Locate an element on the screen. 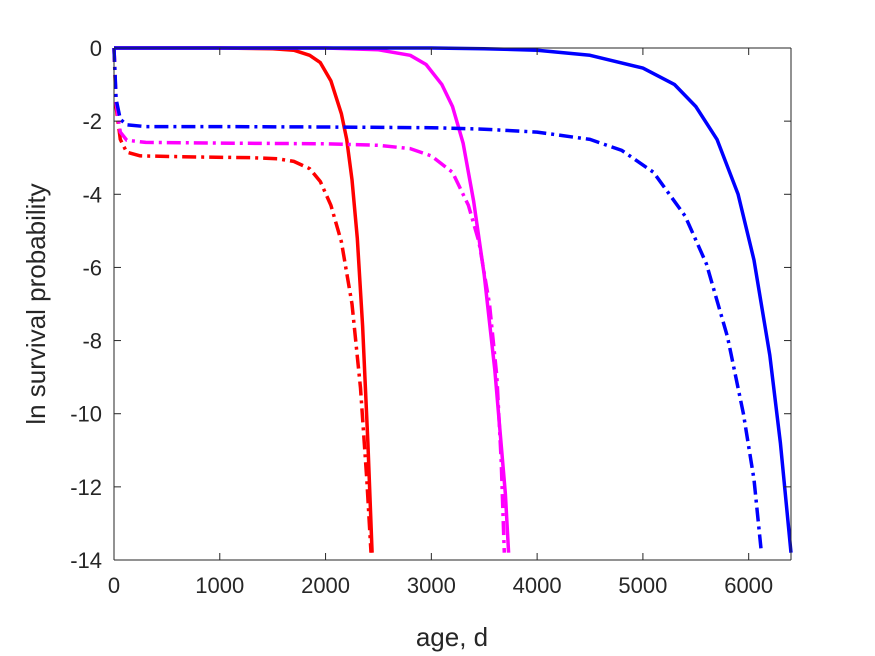 The image size is (875, 656). y-tick-label: -6 is located at coordinates (92, 267).